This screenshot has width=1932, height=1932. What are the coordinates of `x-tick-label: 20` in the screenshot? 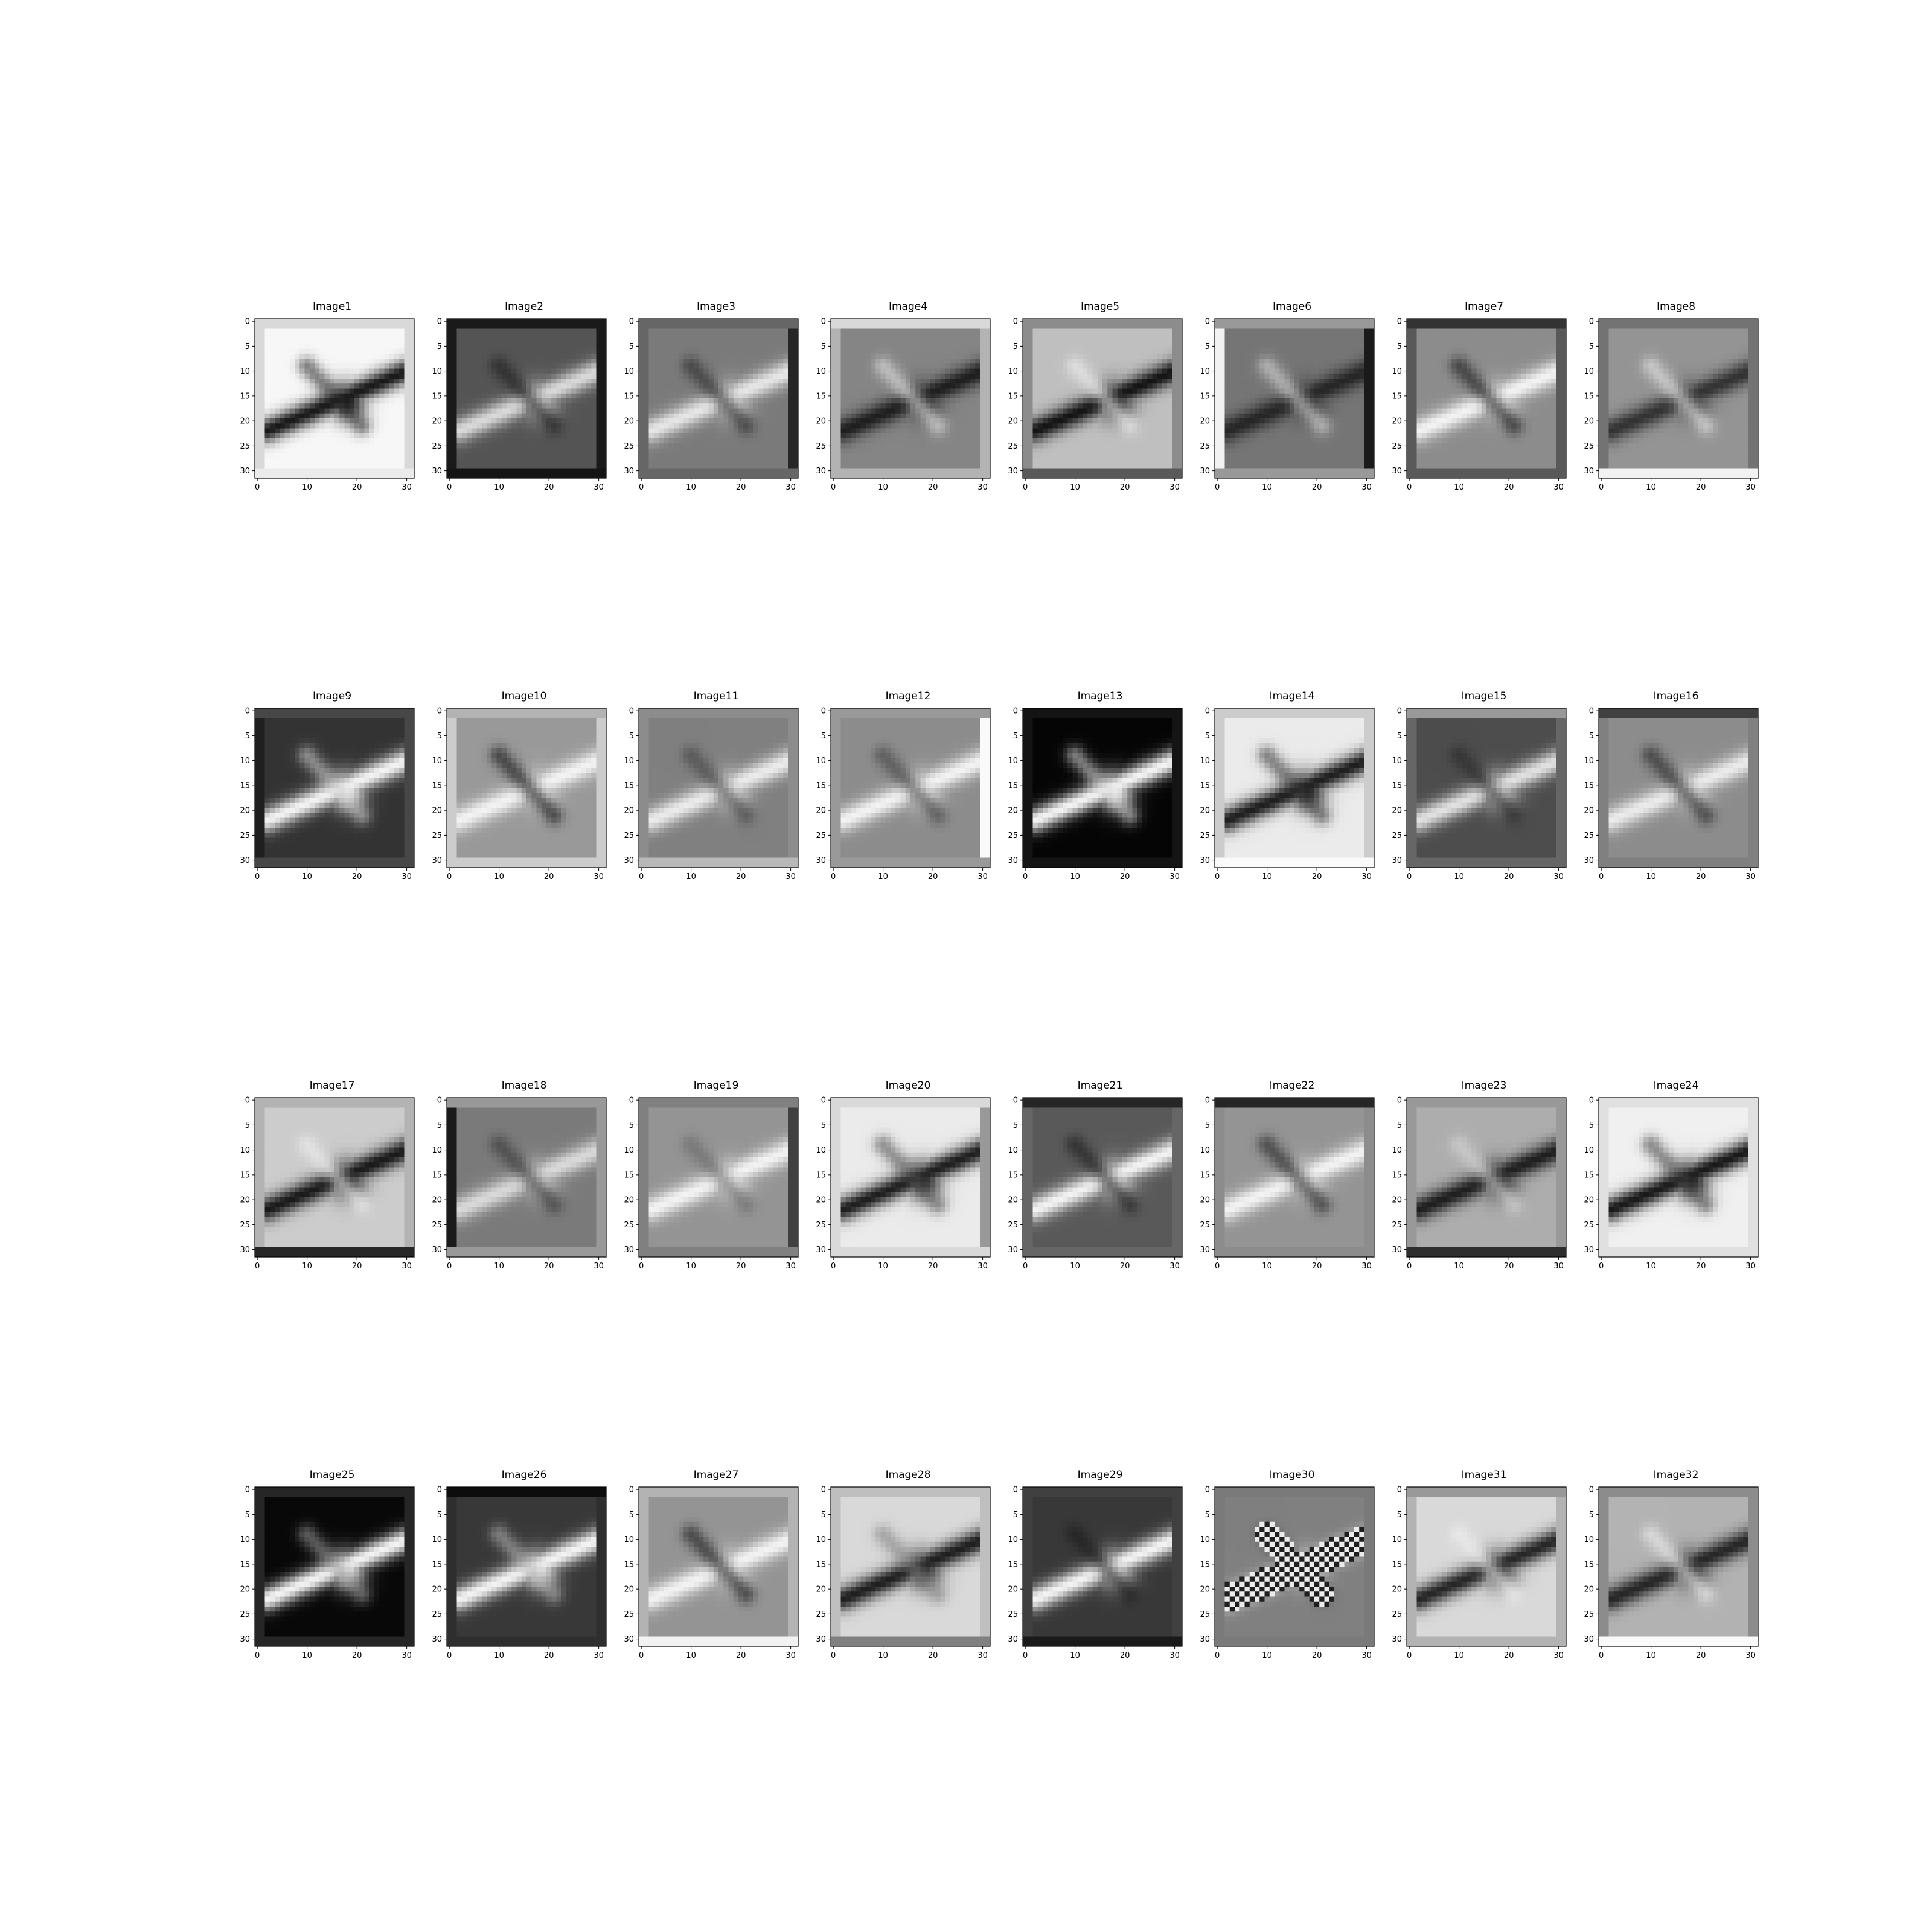 It's located at (741, 488).